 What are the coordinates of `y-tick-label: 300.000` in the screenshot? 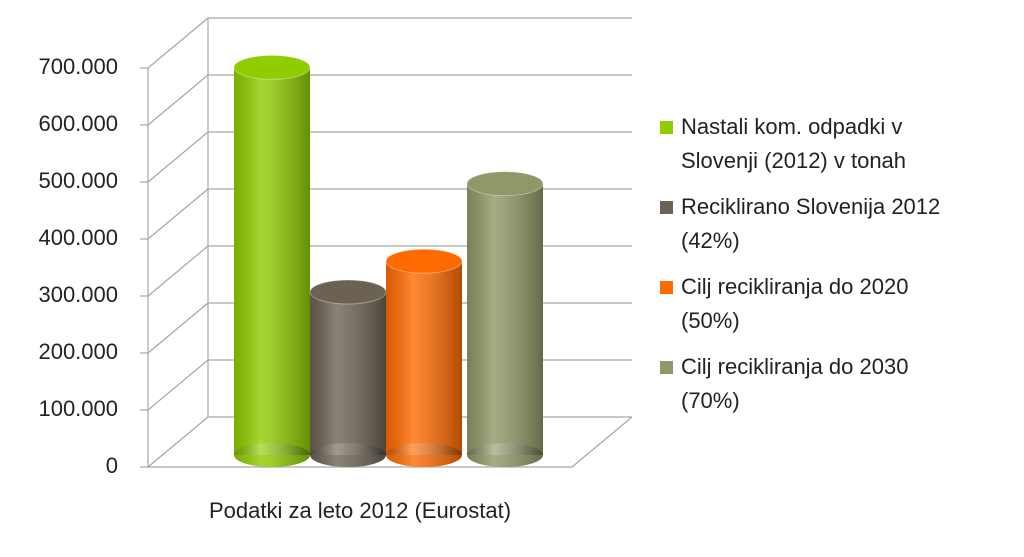 It's located at (78, 294).